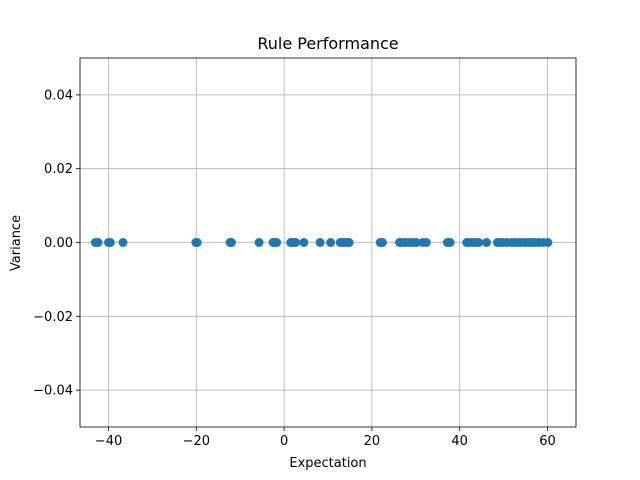  Describe the element at coordinates (58, 95) in the screenshot. I see `y-tick-label: 0.04` at that location.